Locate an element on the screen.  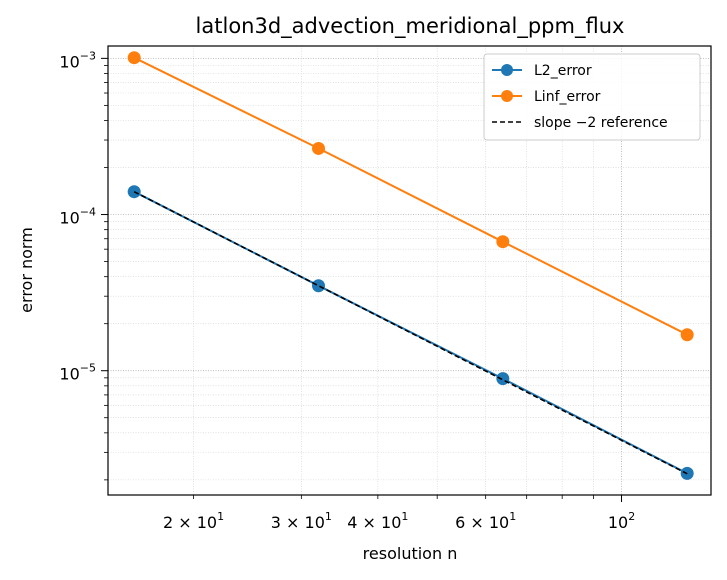
y-tick-label: 10⁻⁴ is located at coordinates (77, 217).